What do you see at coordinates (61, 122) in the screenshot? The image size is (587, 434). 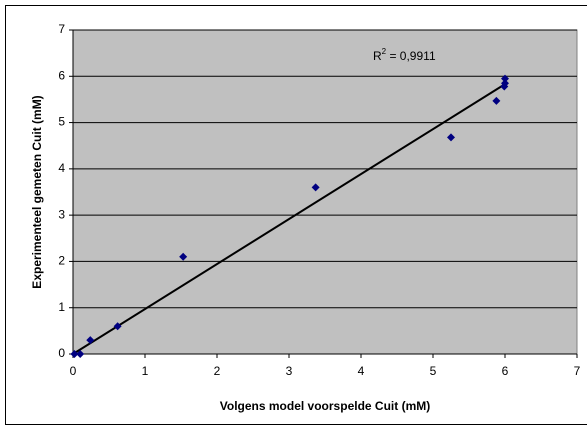 I see `y-tick-label: 5` at bounding box center [61, 122].